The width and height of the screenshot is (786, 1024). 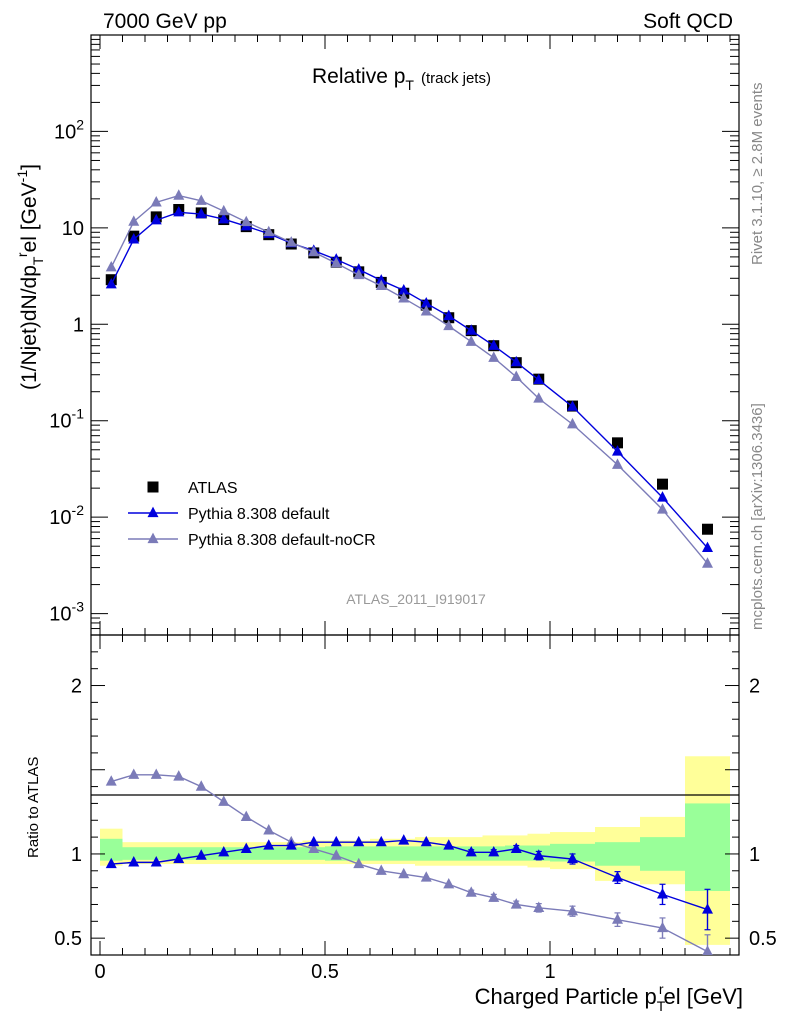 I want to click on main-y-tick-label: 10, so click(x=73, y=229).